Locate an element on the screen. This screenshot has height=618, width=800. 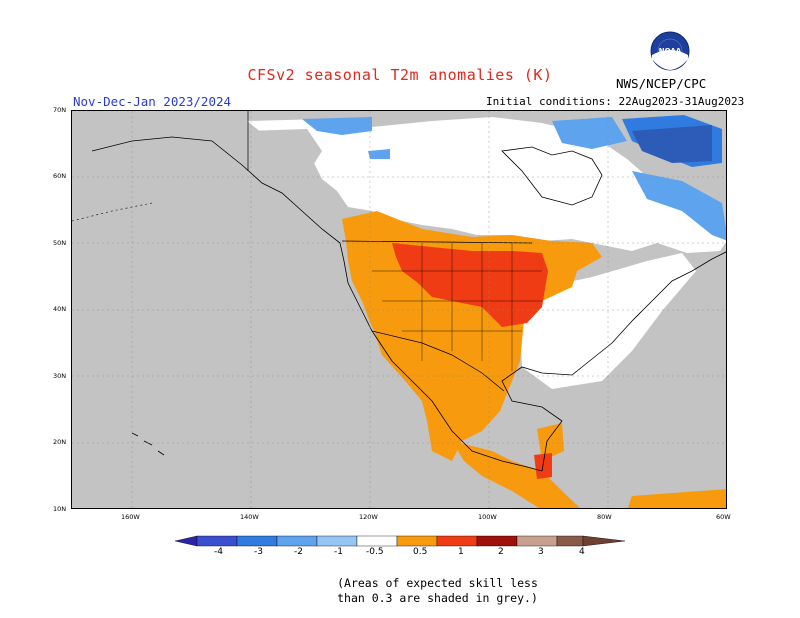
agency-label: NWS/NCEP/CPC is located at coordinates (661, 83).